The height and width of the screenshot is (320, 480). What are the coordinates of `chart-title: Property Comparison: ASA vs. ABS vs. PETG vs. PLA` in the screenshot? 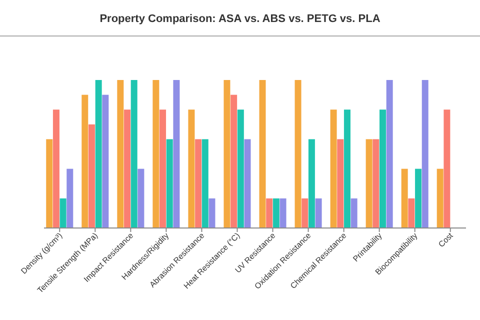 It's located at (240, 19).